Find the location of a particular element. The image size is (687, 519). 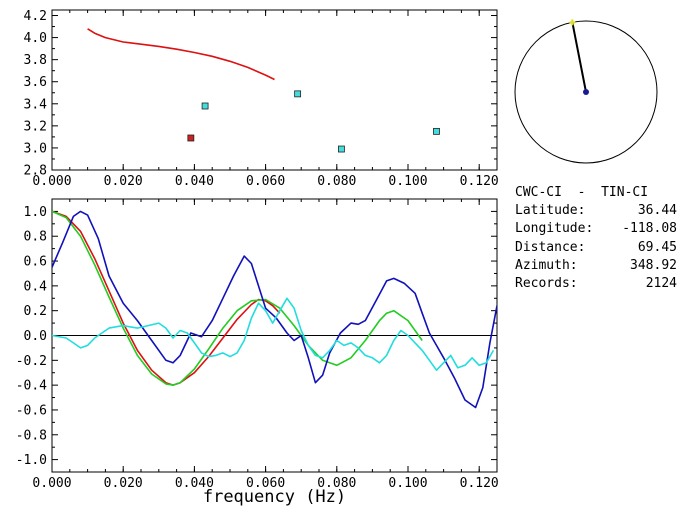

azimuth-needle is located at coordinates (579, 57).